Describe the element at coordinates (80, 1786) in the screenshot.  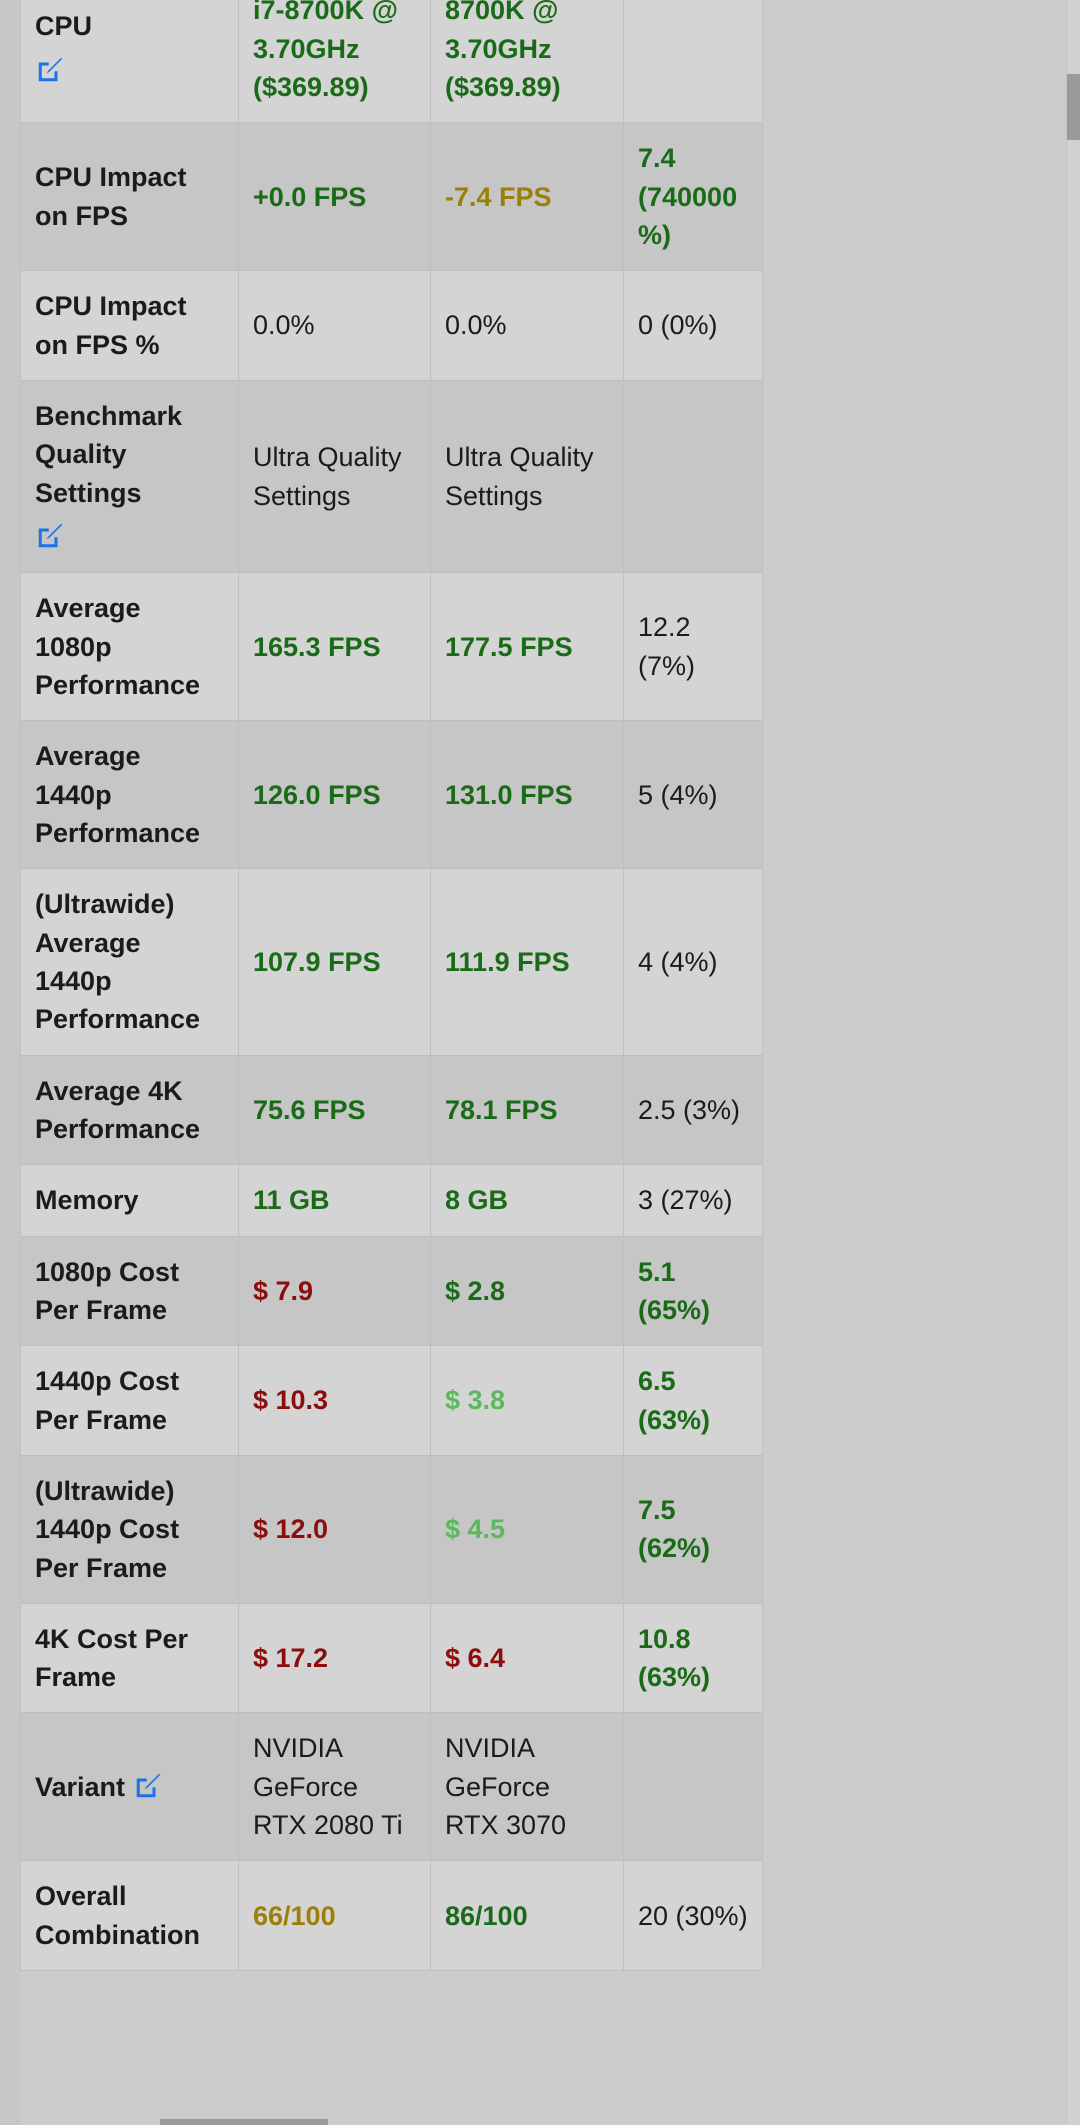
I see `row-label-text: Variant` at that location.